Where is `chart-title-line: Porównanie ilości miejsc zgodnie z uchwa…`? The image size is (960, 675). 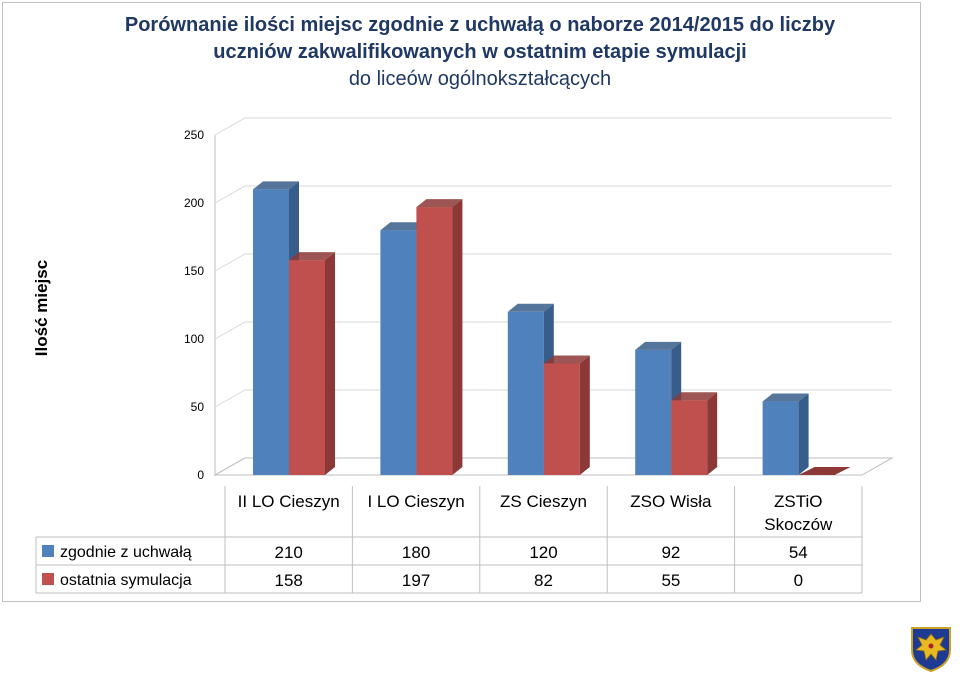
chart-title-line: Porównanie ilości miejsc zgodnie z uchwa… is located at coordinates (480, 25).